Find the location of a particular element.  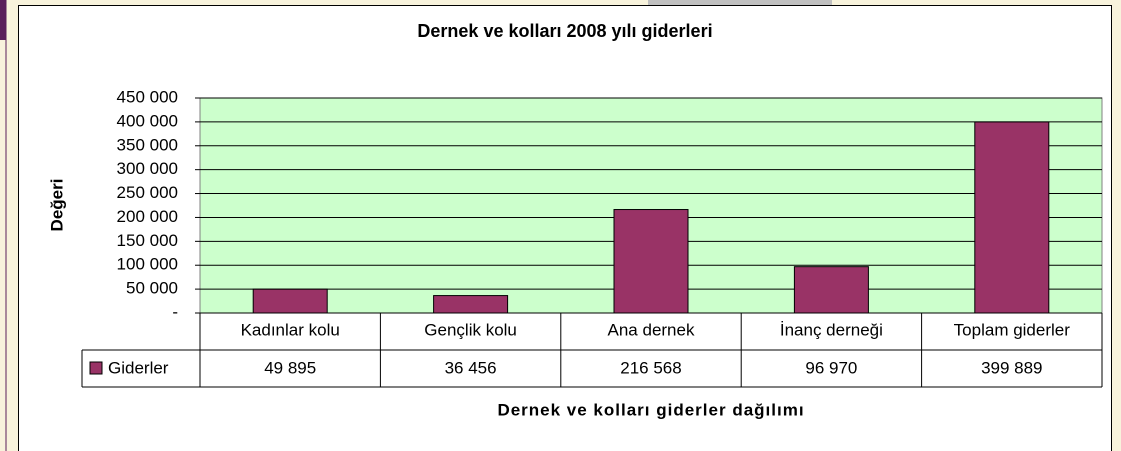

table-value: 36 456 is located at coordinates (471, 367).